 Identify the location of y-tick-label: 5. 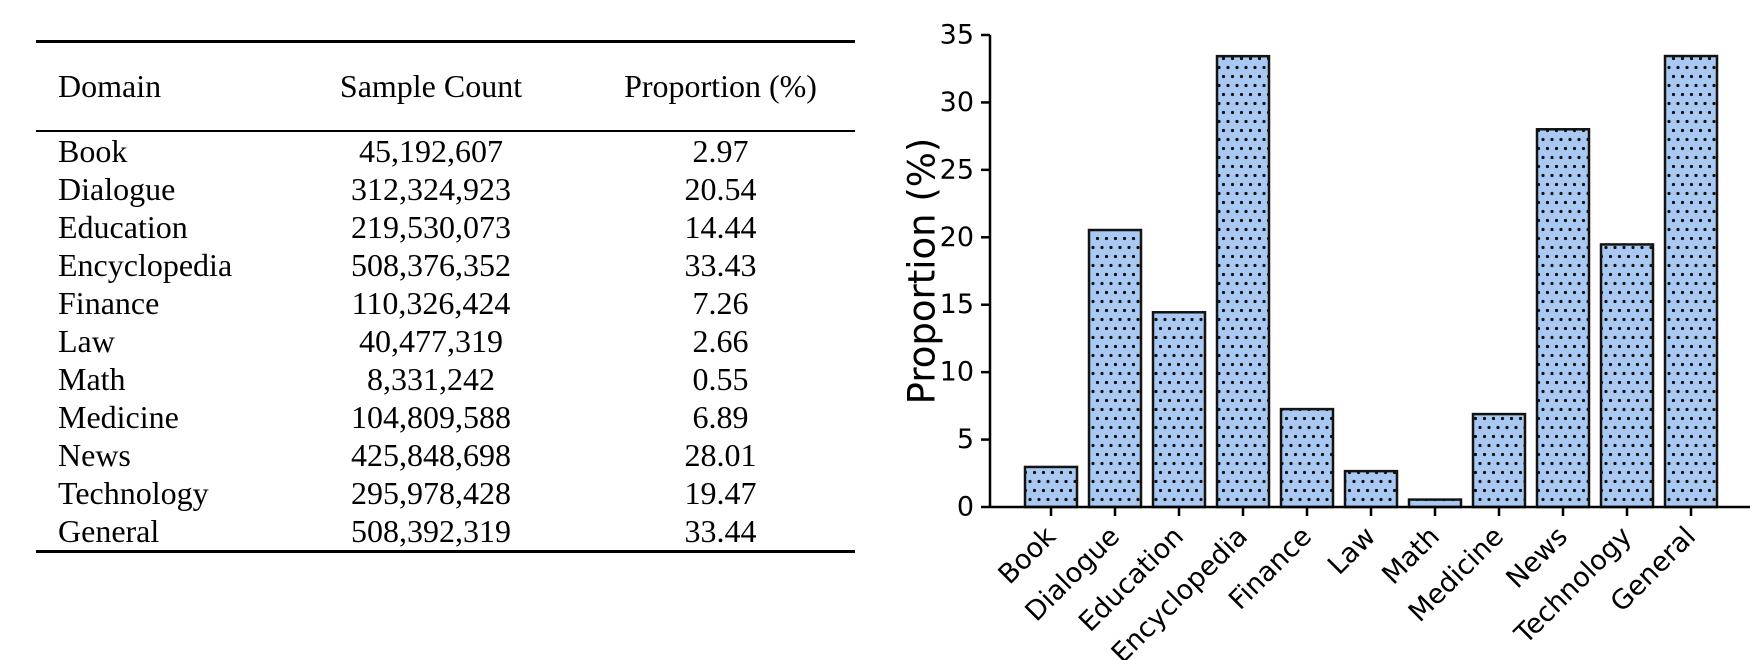
(965, 439).